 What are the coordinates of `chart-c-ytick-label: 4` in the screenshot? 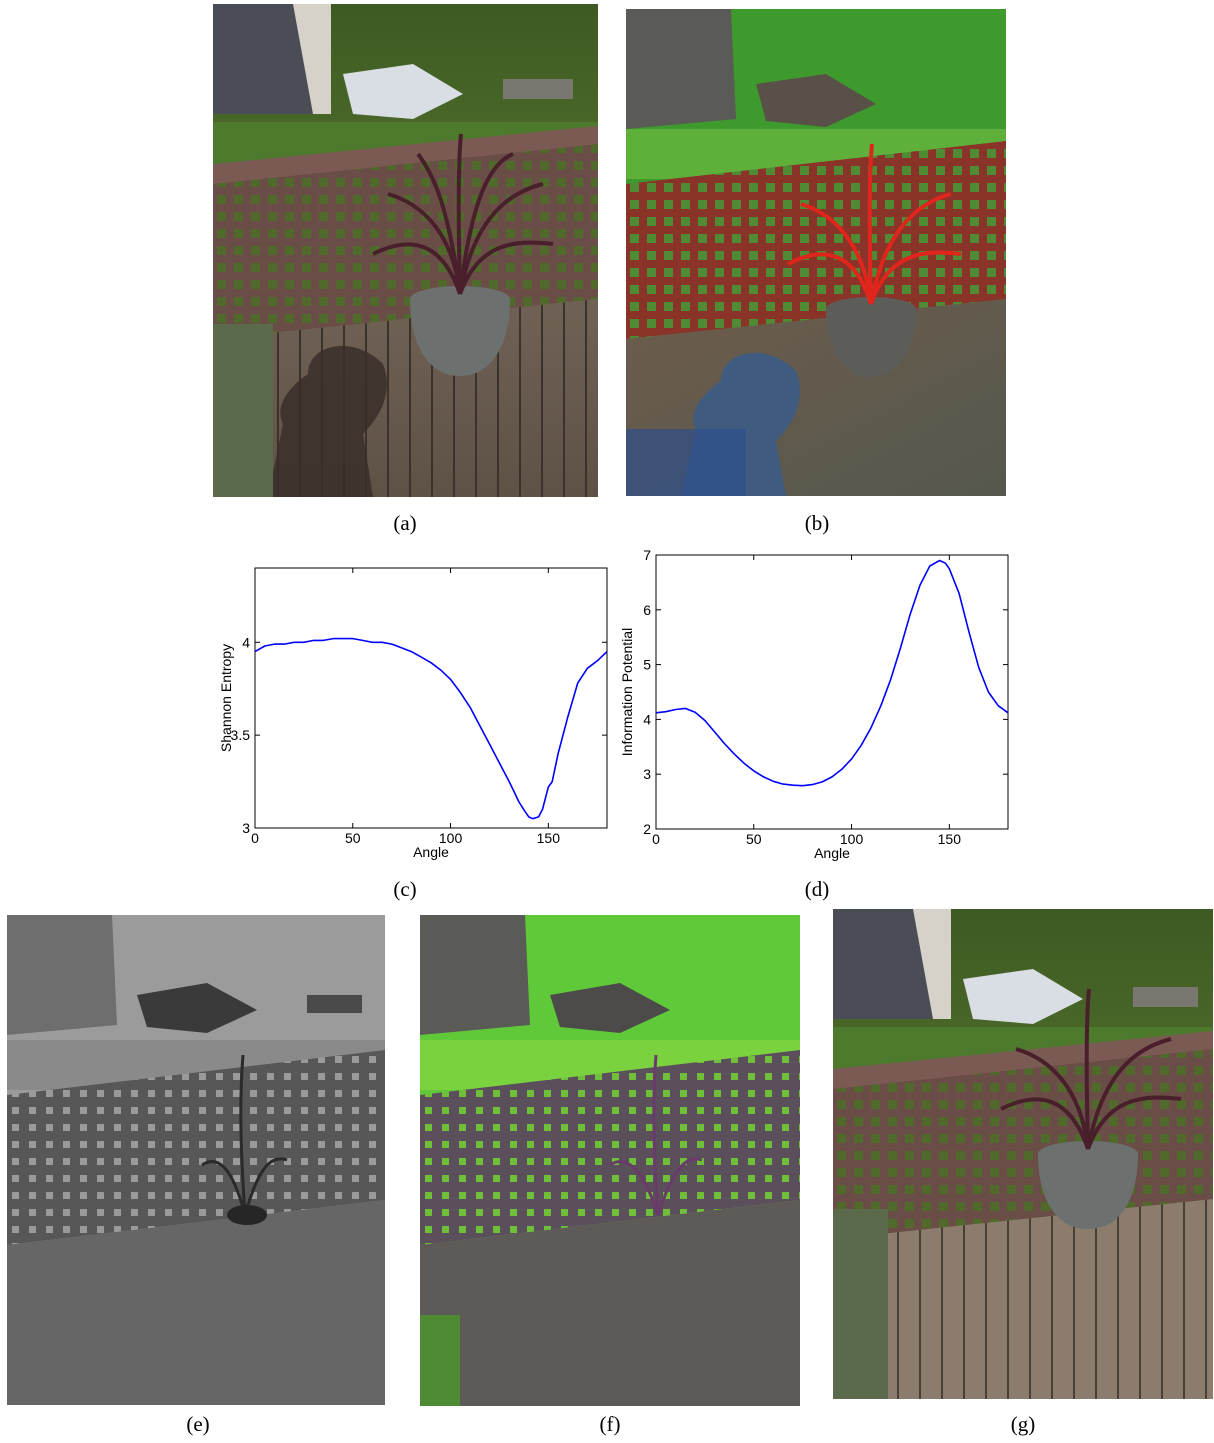 It's located at (246, 642).